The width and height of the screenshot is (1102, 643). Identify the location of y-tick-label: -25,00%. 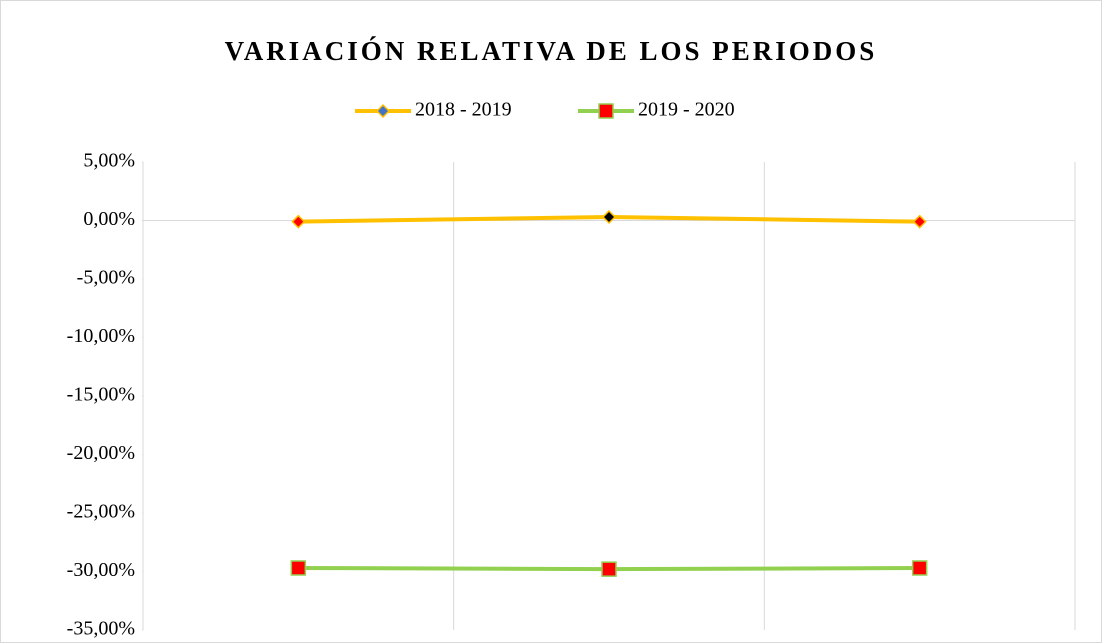
(101, 512).